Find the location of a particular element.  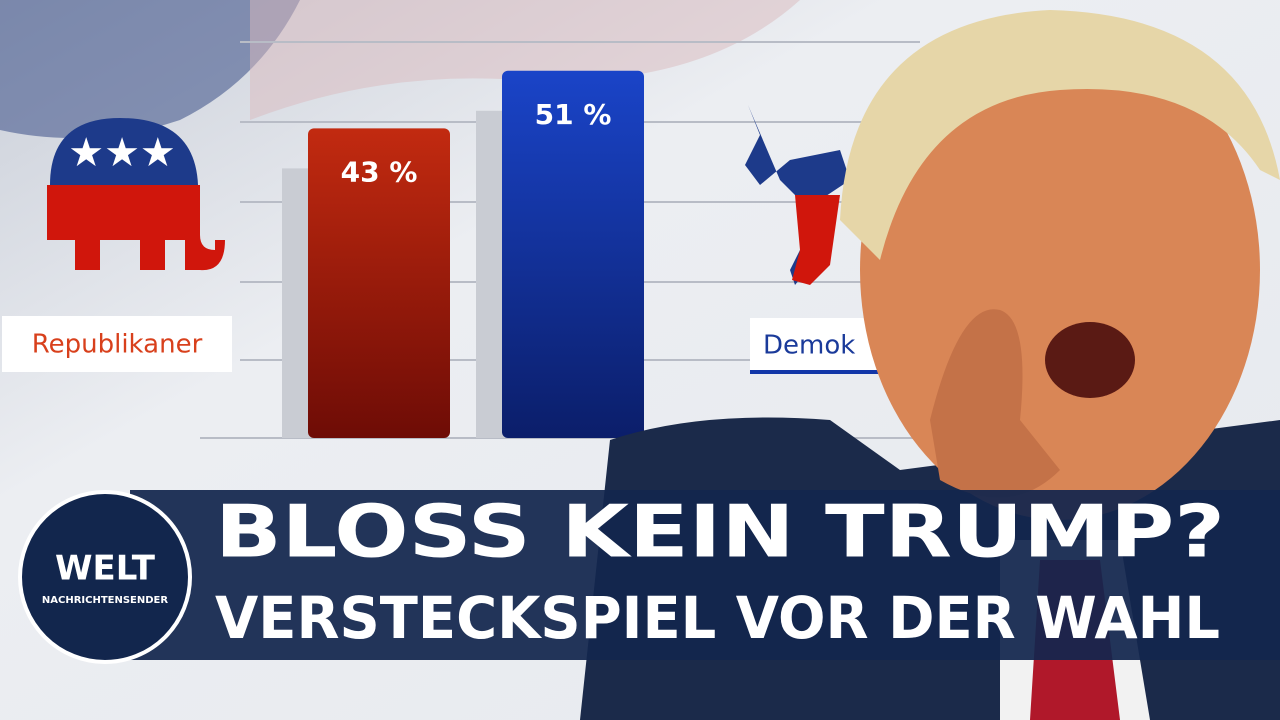

category-box is located at coordinates (117, 344).